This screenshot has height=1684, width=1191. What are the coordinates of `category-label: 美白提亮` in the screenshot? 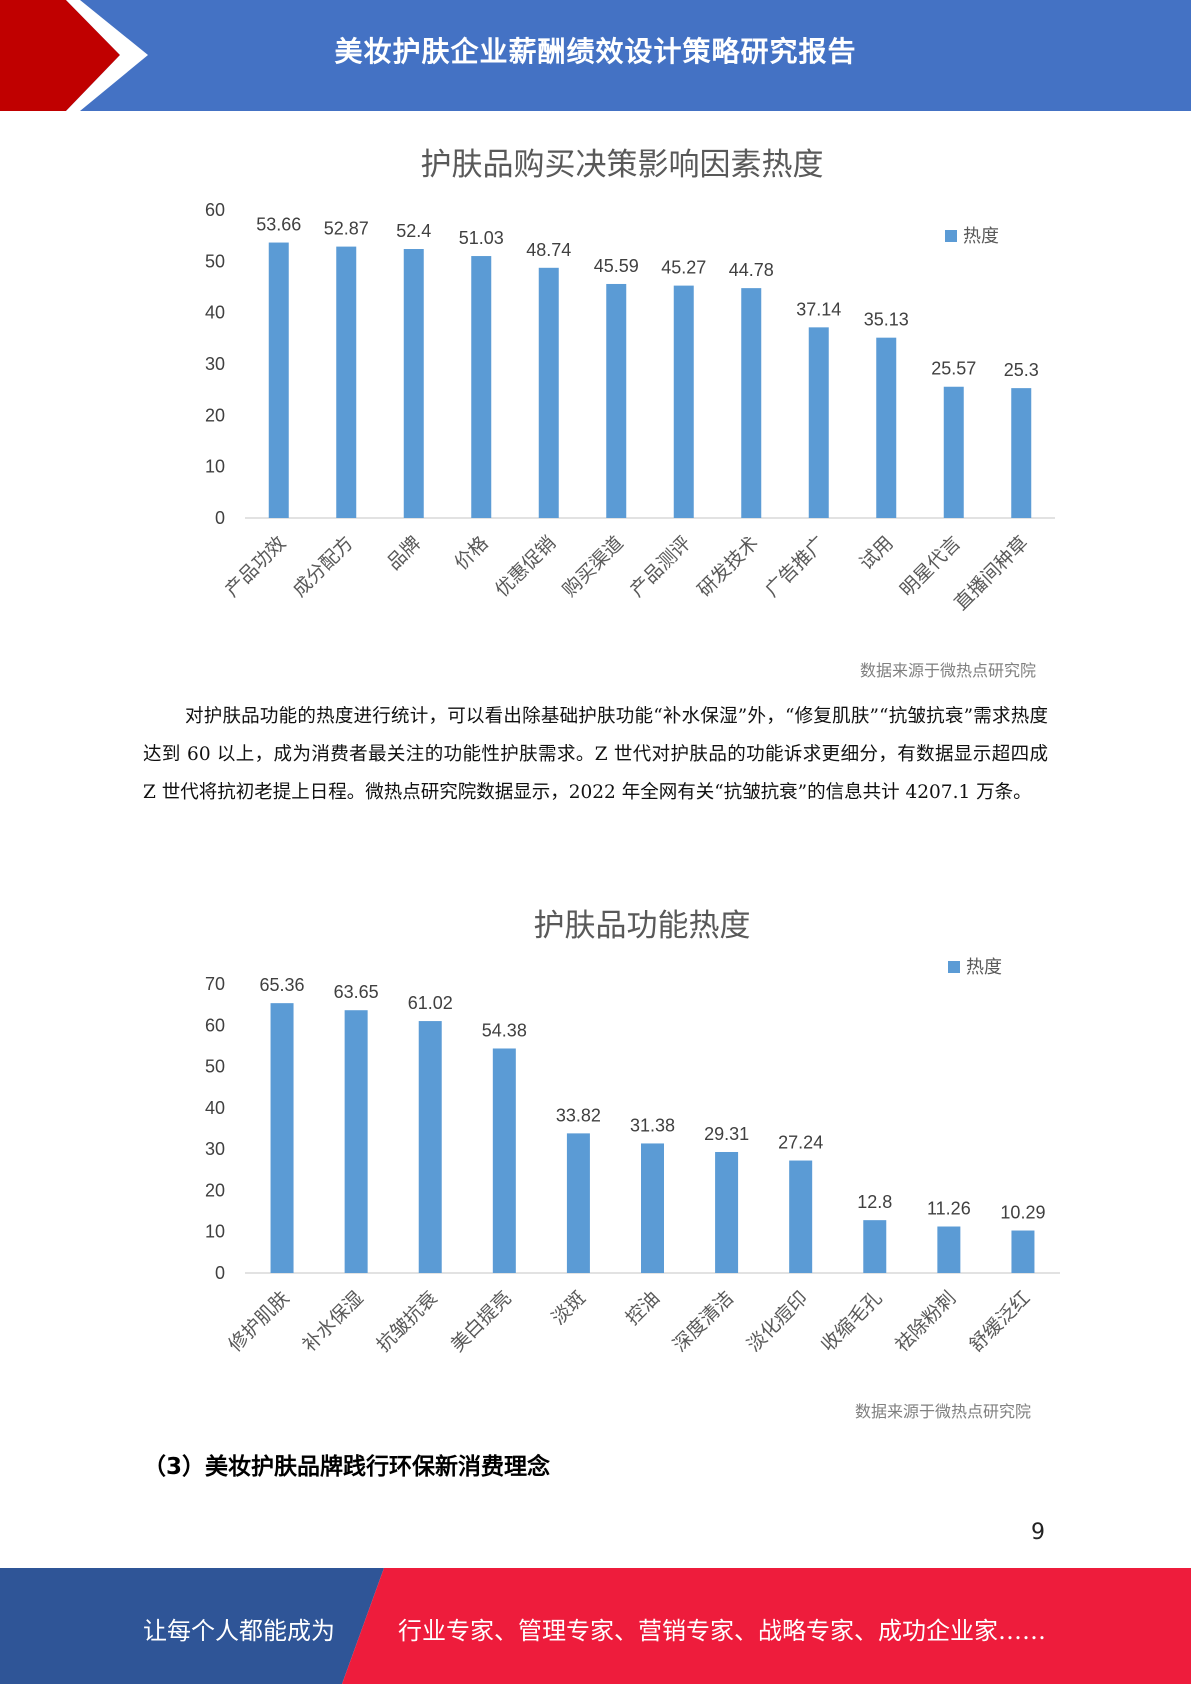 It's located at (481, 1321).